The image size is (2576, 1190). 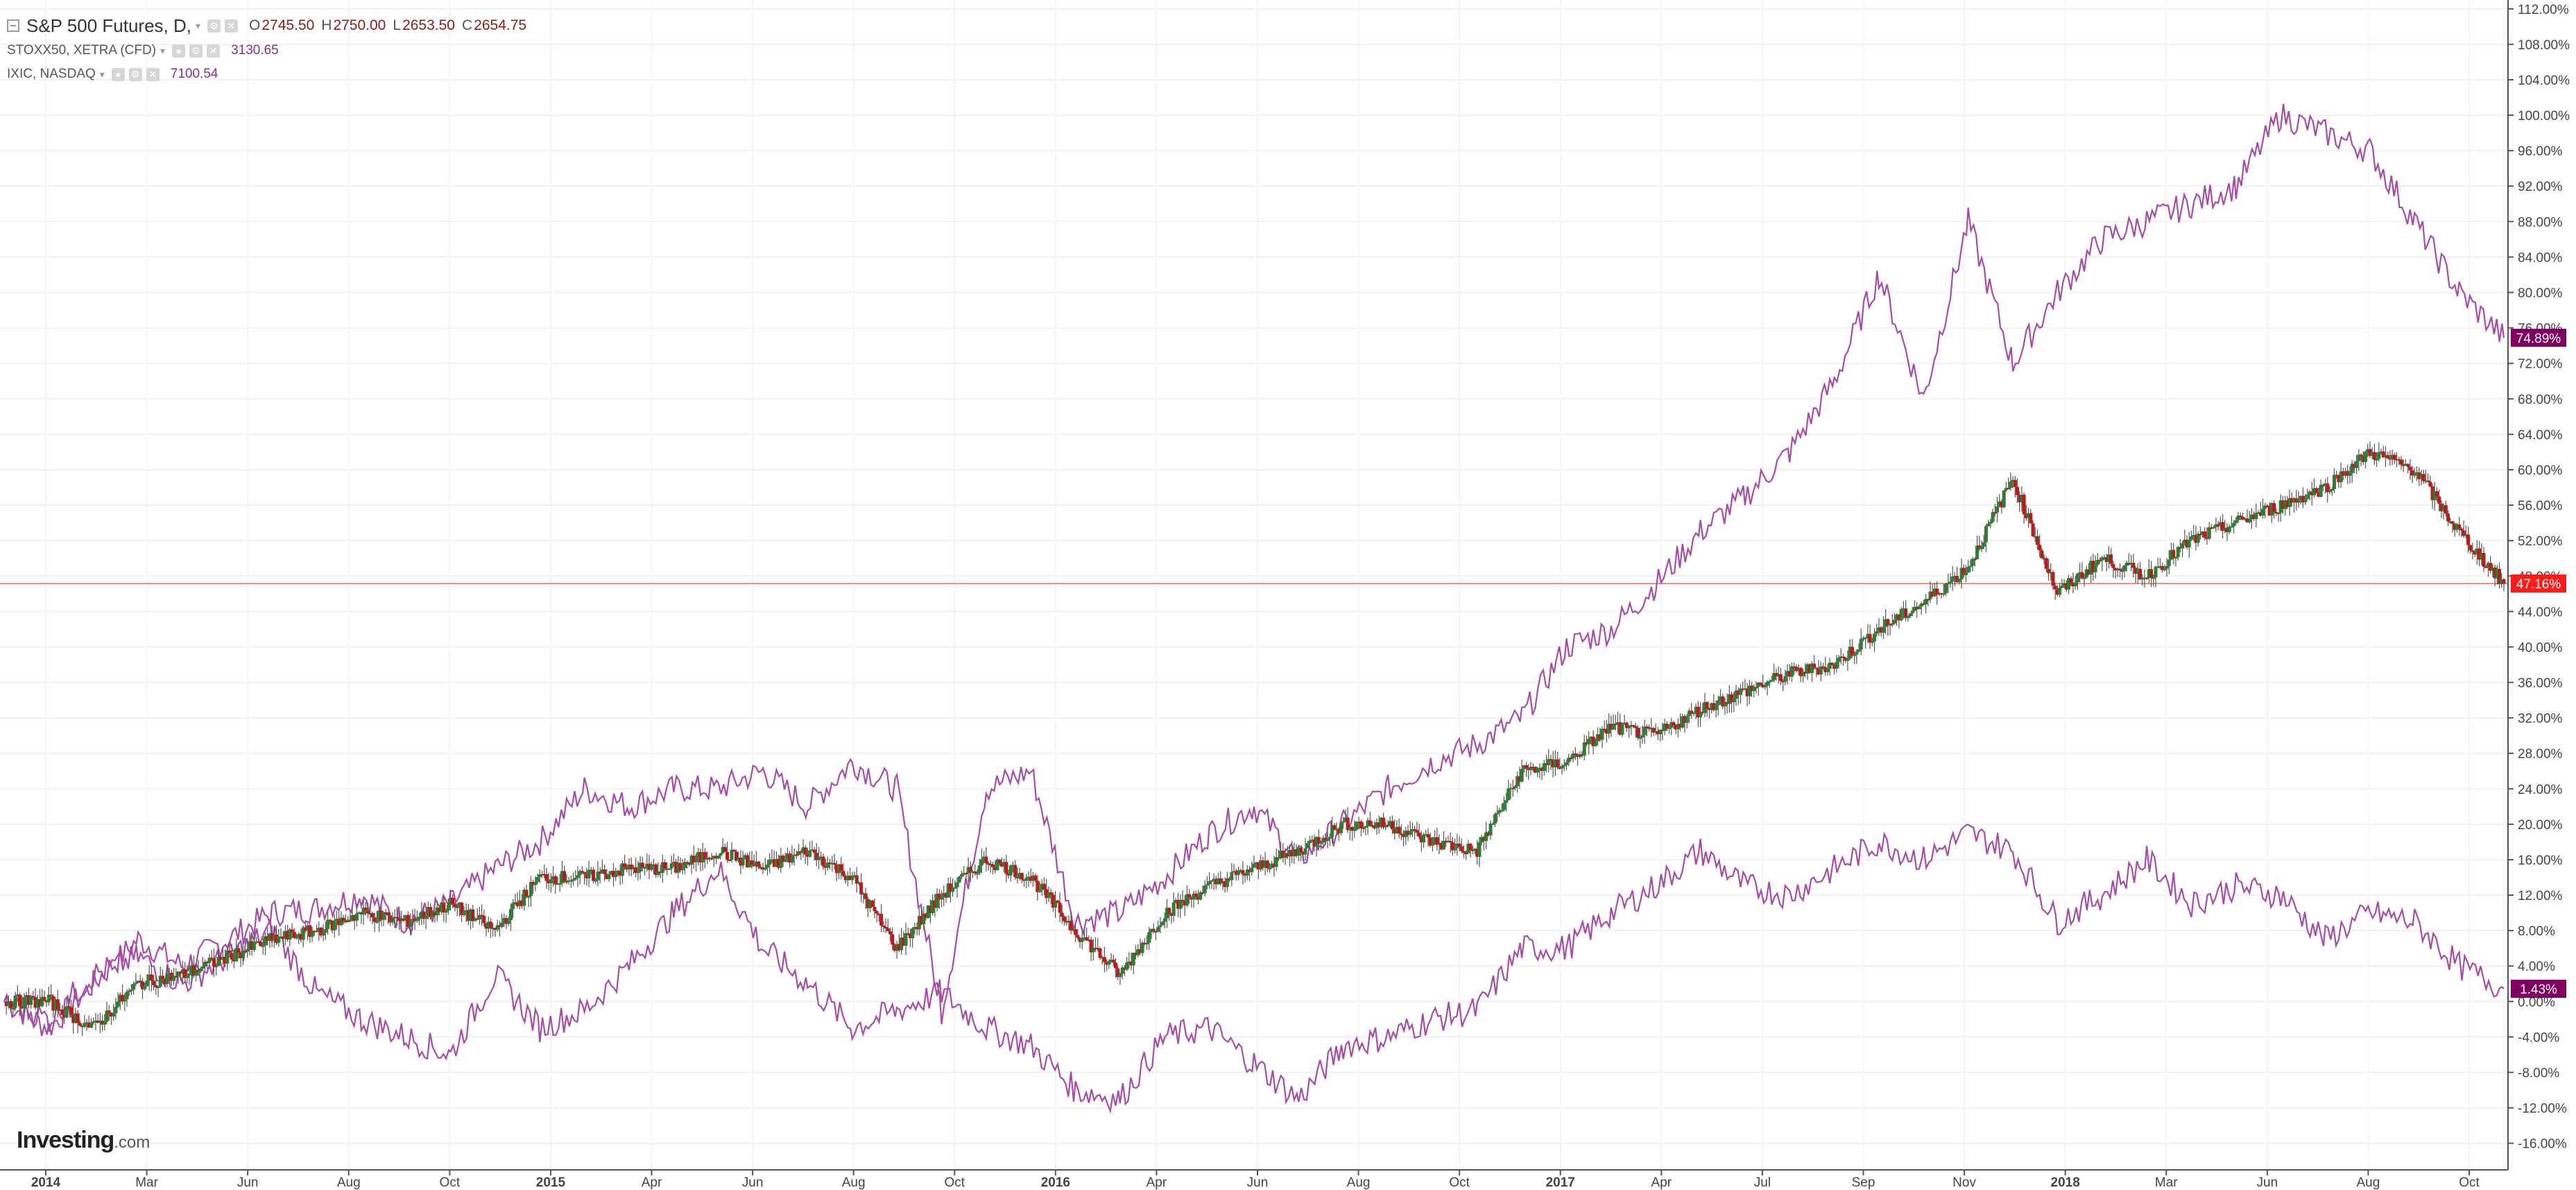 What do you see at coordinates (2538, 1037) in the screenshot?
I see `y-tick-label: -4.00%` at bounding box center [2538, 1037].